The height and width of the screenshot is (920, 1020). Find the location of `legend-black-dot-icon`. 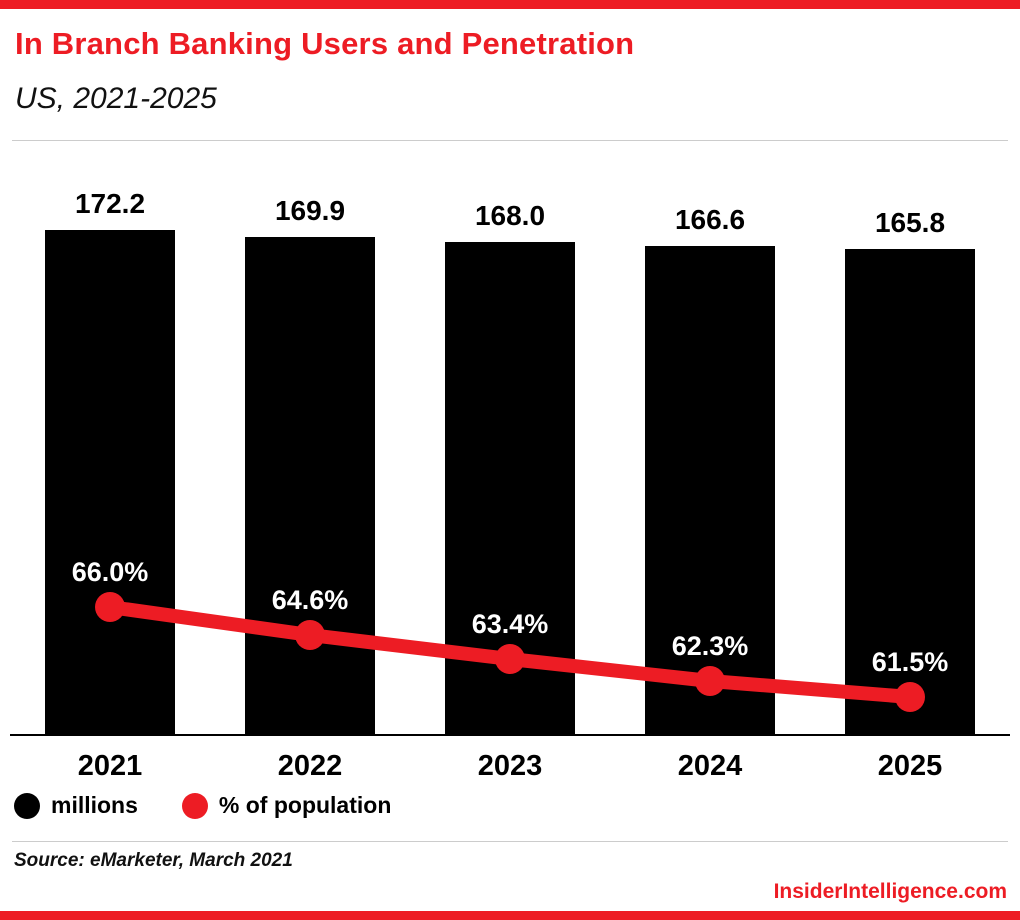

legend-black-dot-icon is located at coordinates (27, 805).